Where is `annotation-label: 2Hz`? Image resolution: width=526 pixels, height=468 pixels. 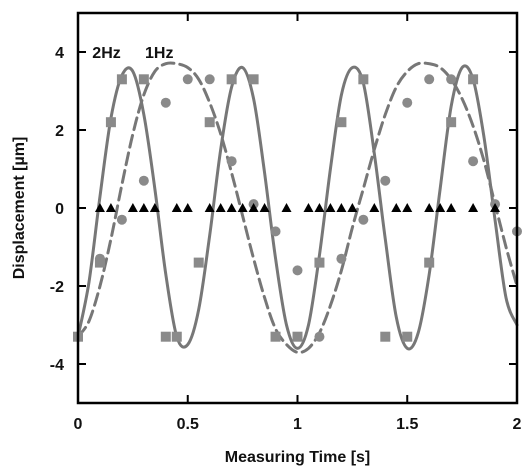 annotation-label: 2Hz is located at coordinates (106, 53).